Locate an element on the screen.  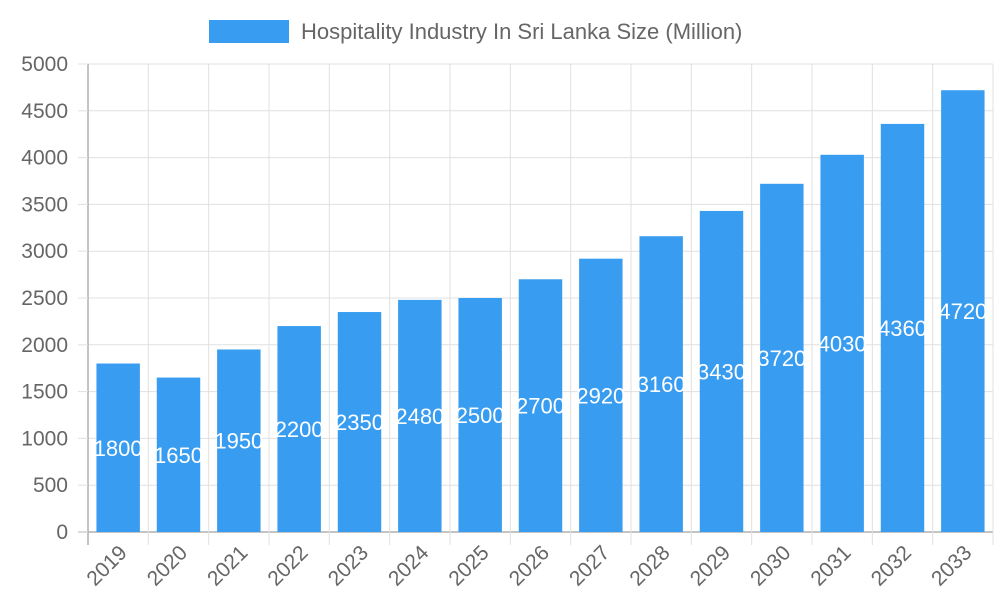
data-label-2021: 1950 is located at coordinates (238, 441).